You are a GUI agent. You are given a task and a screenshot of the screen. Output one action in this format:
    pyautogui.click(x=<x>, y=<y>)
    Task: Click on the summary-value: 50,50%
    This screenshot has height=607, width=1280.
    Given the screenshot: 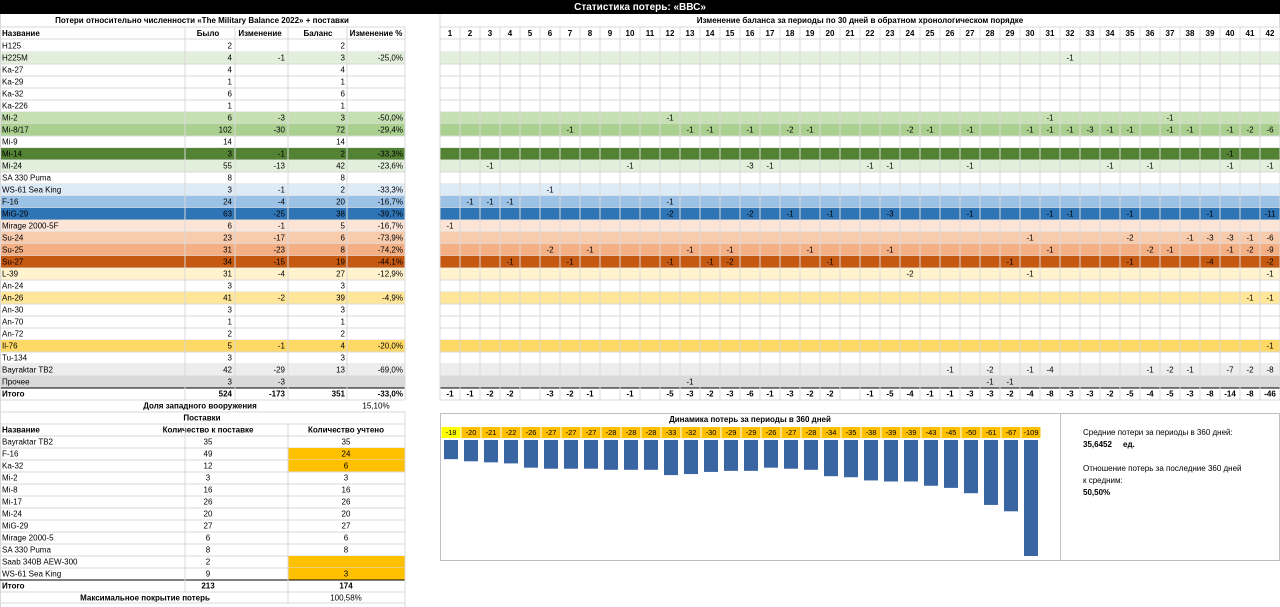 What is the action you would take?
    pyautogui.click(x=1096, y=492)
    